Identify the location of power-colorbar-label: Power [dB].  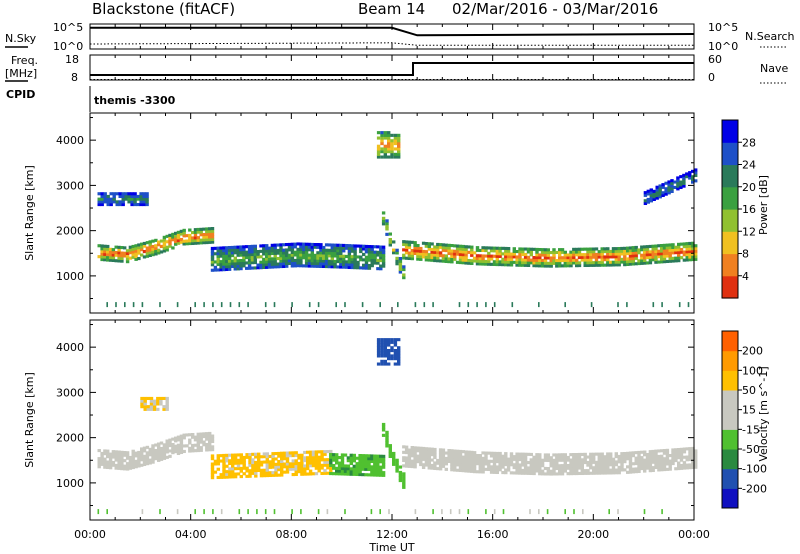
(763, 205).